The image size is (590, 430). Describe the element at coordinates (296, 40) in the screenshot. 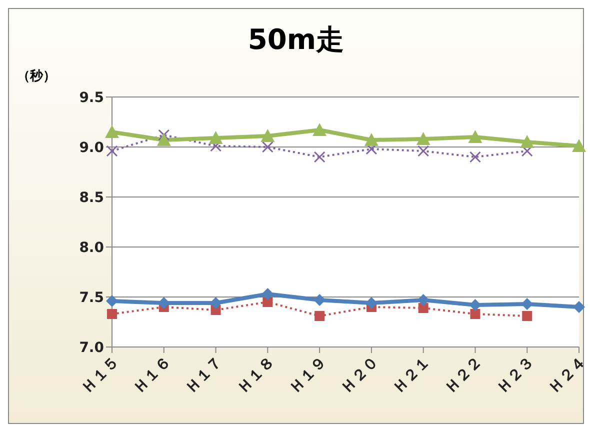

I see `chart-title: 50m走` at that location.